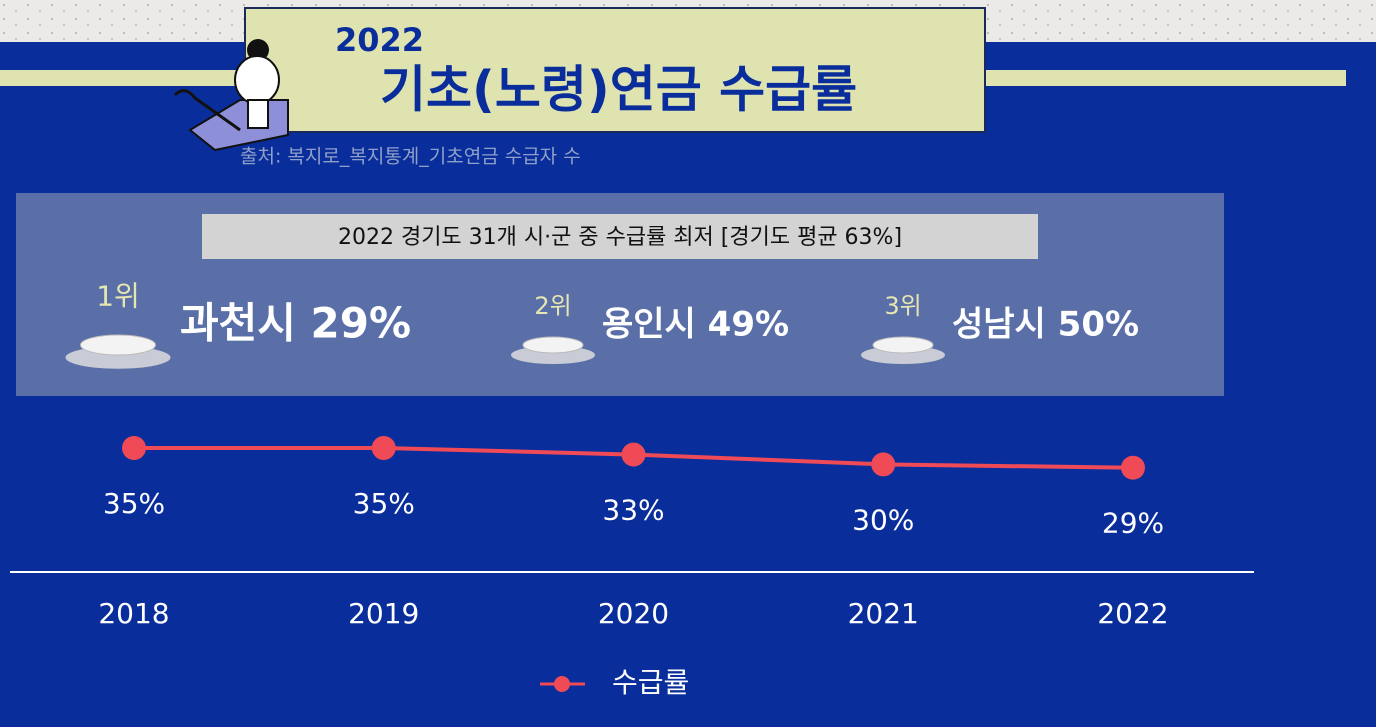  I want to click on source: 출처: 복지로_복지통계_기초연금 수급자 수, so click(410, 157).